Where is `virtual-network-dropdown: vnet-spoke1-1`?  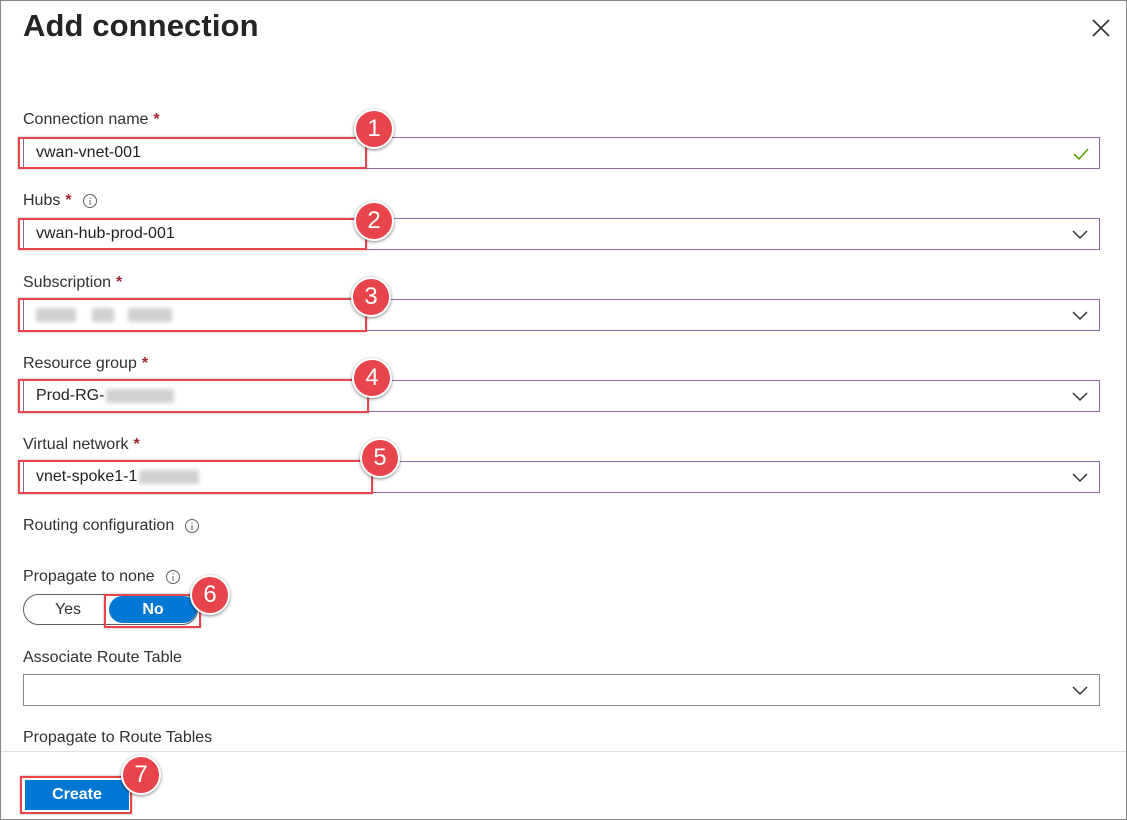 virtual-network-dropdown: vnet-spoke1-1 is located at coordinates (561, 477).